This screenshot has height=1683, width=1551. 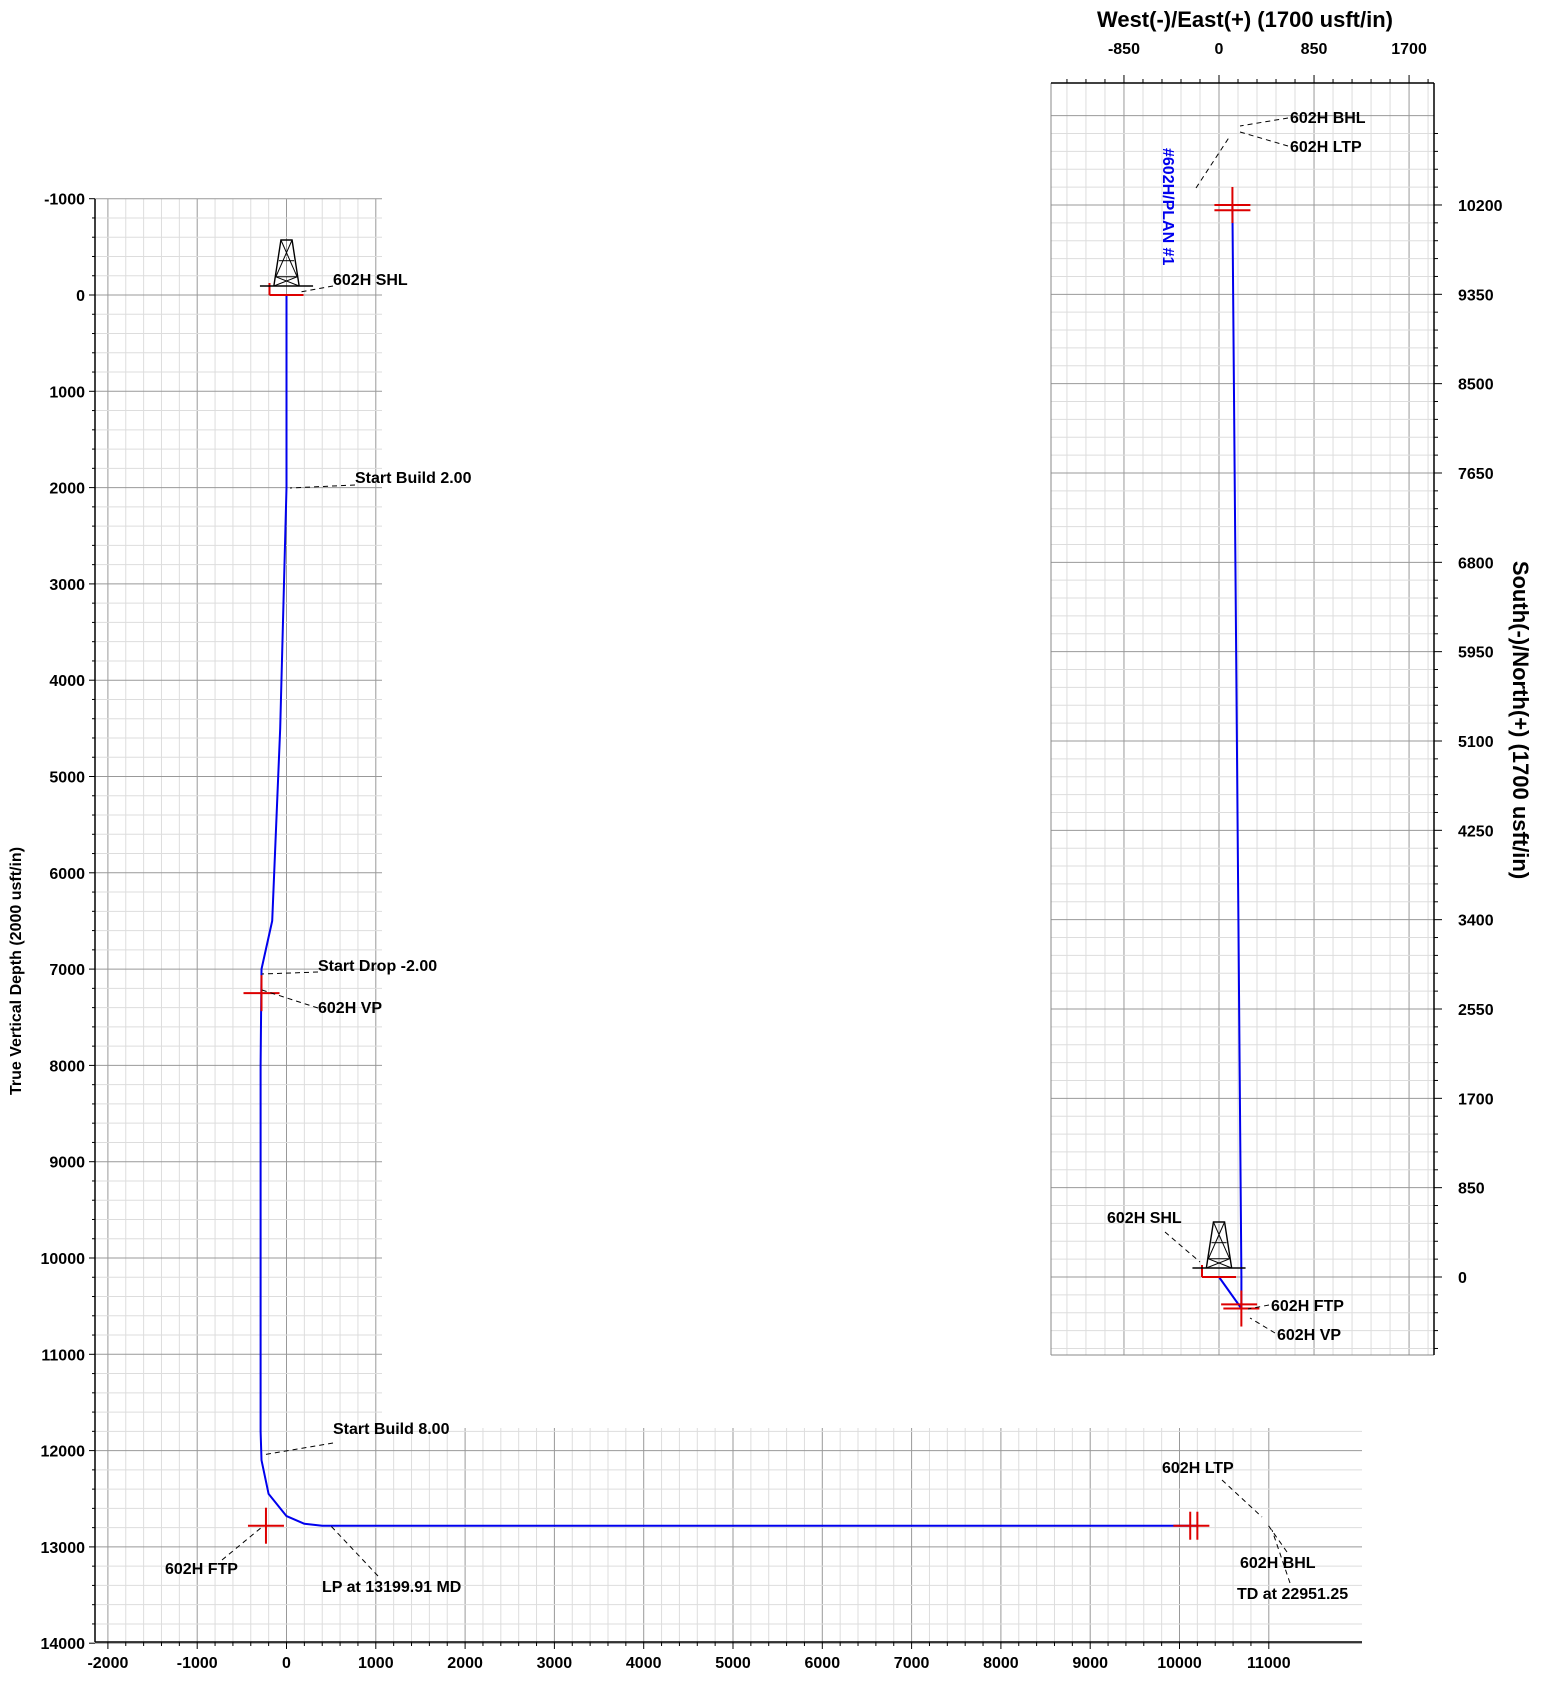 I want to click on annotation-label: Start Build 8.00, so click(x=391, y=1429).